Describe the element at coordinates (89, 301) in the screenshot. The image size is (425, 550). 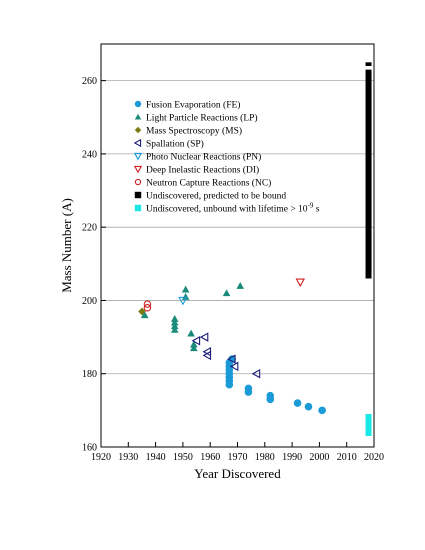
I see `y-tick-label: 200` at that location.